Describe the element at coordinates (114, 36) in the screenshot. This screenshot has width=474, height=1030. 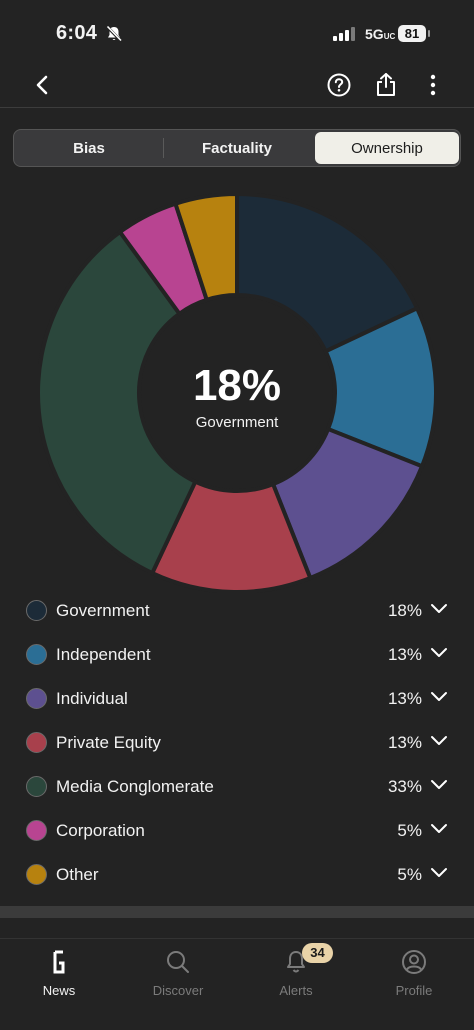
I see `bell-off-icon` at that location.